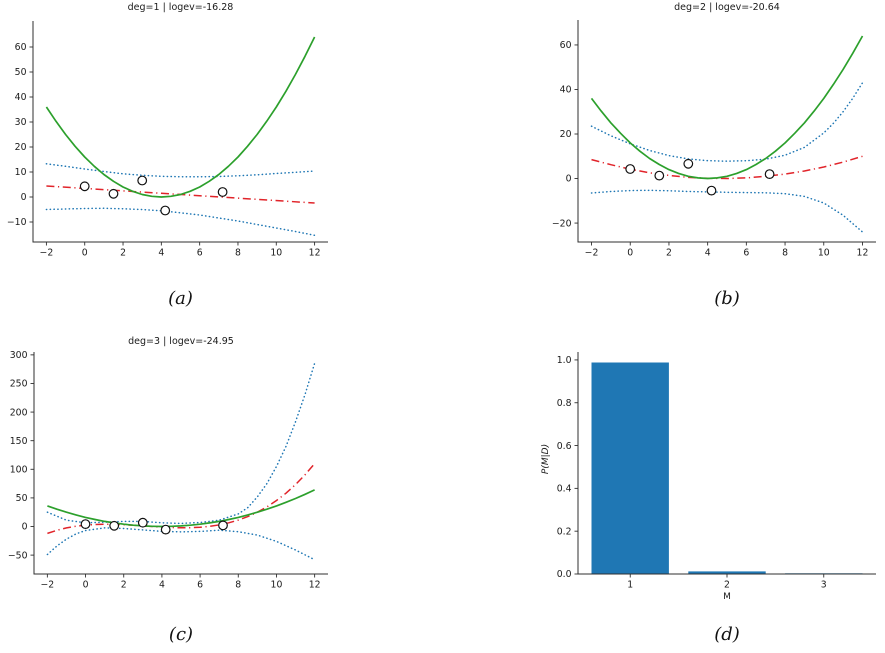 This screenshot has height=653, width=885. Describe the element at coordinates (19, 441) in the screenshot. I see `y-tick-label: 150` at that location.